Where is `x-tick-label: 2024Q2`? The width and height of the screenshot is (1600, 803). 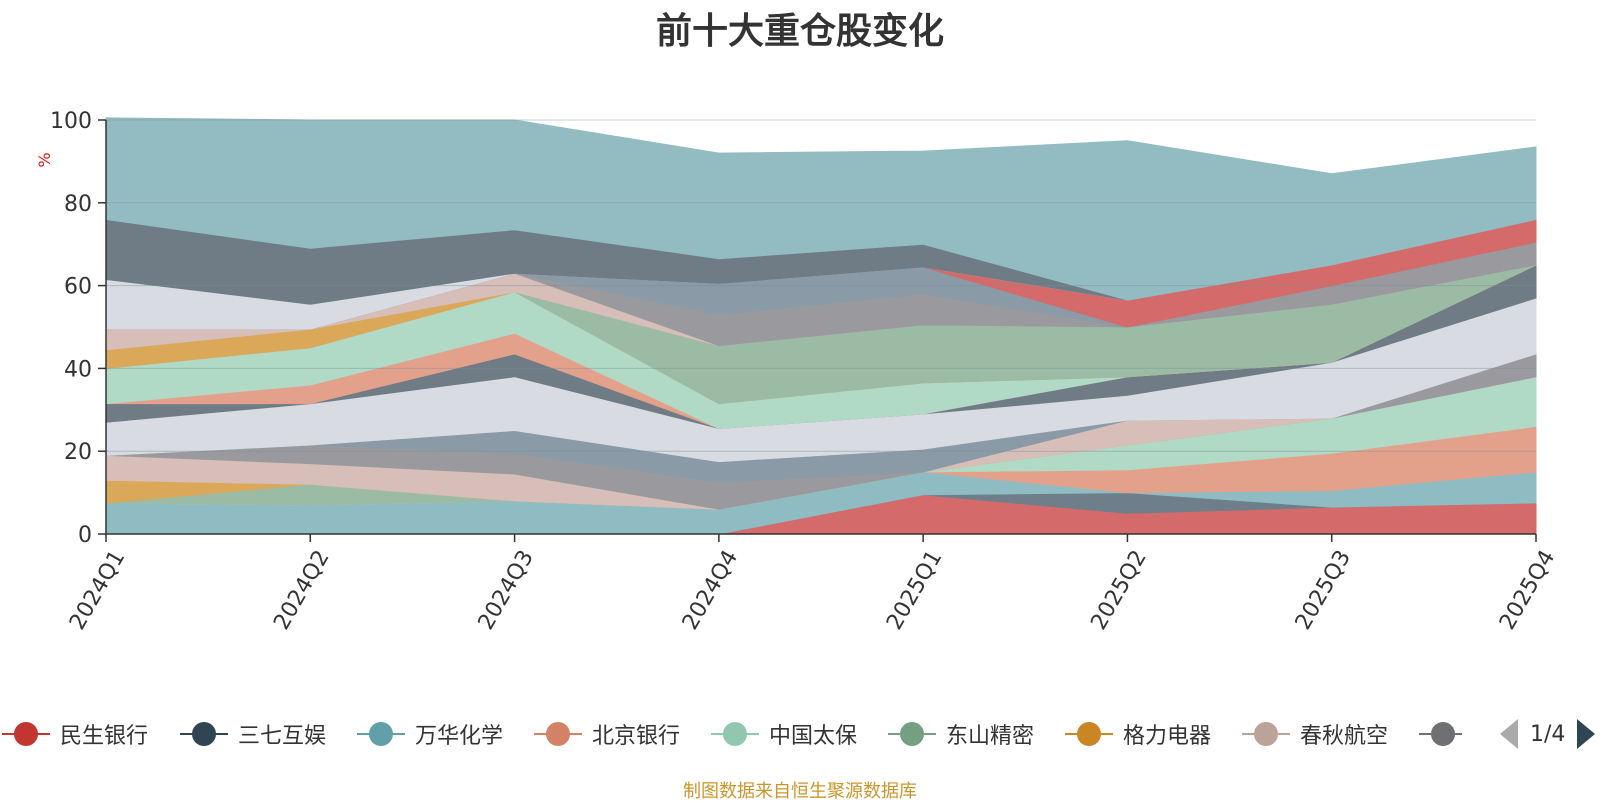 x-tick-label: 2024Q2 is located at coordinates (301, 590).